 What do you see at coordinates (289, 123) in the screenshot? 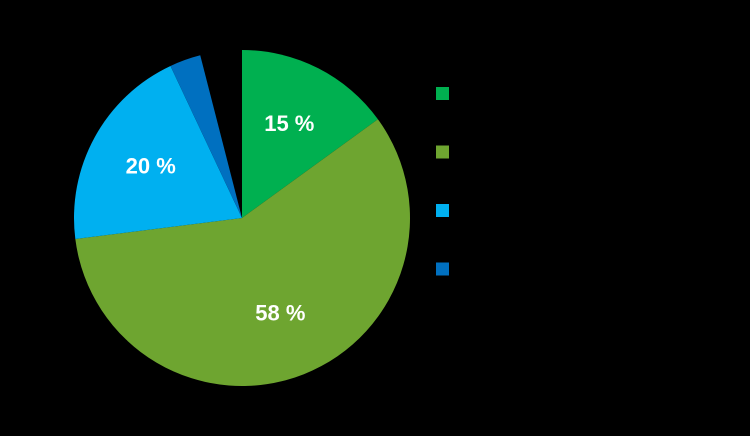
I see `data-label: 15 %` at bounding box center [289, 123].